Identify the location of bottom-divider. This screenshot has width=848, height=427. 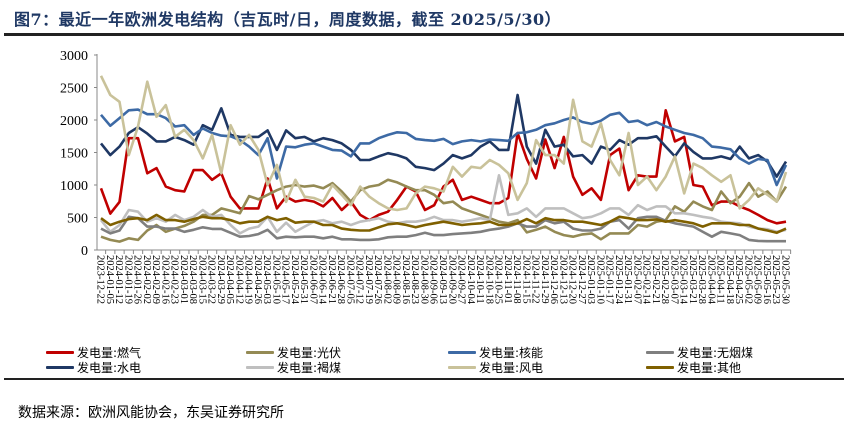
(424, 379).